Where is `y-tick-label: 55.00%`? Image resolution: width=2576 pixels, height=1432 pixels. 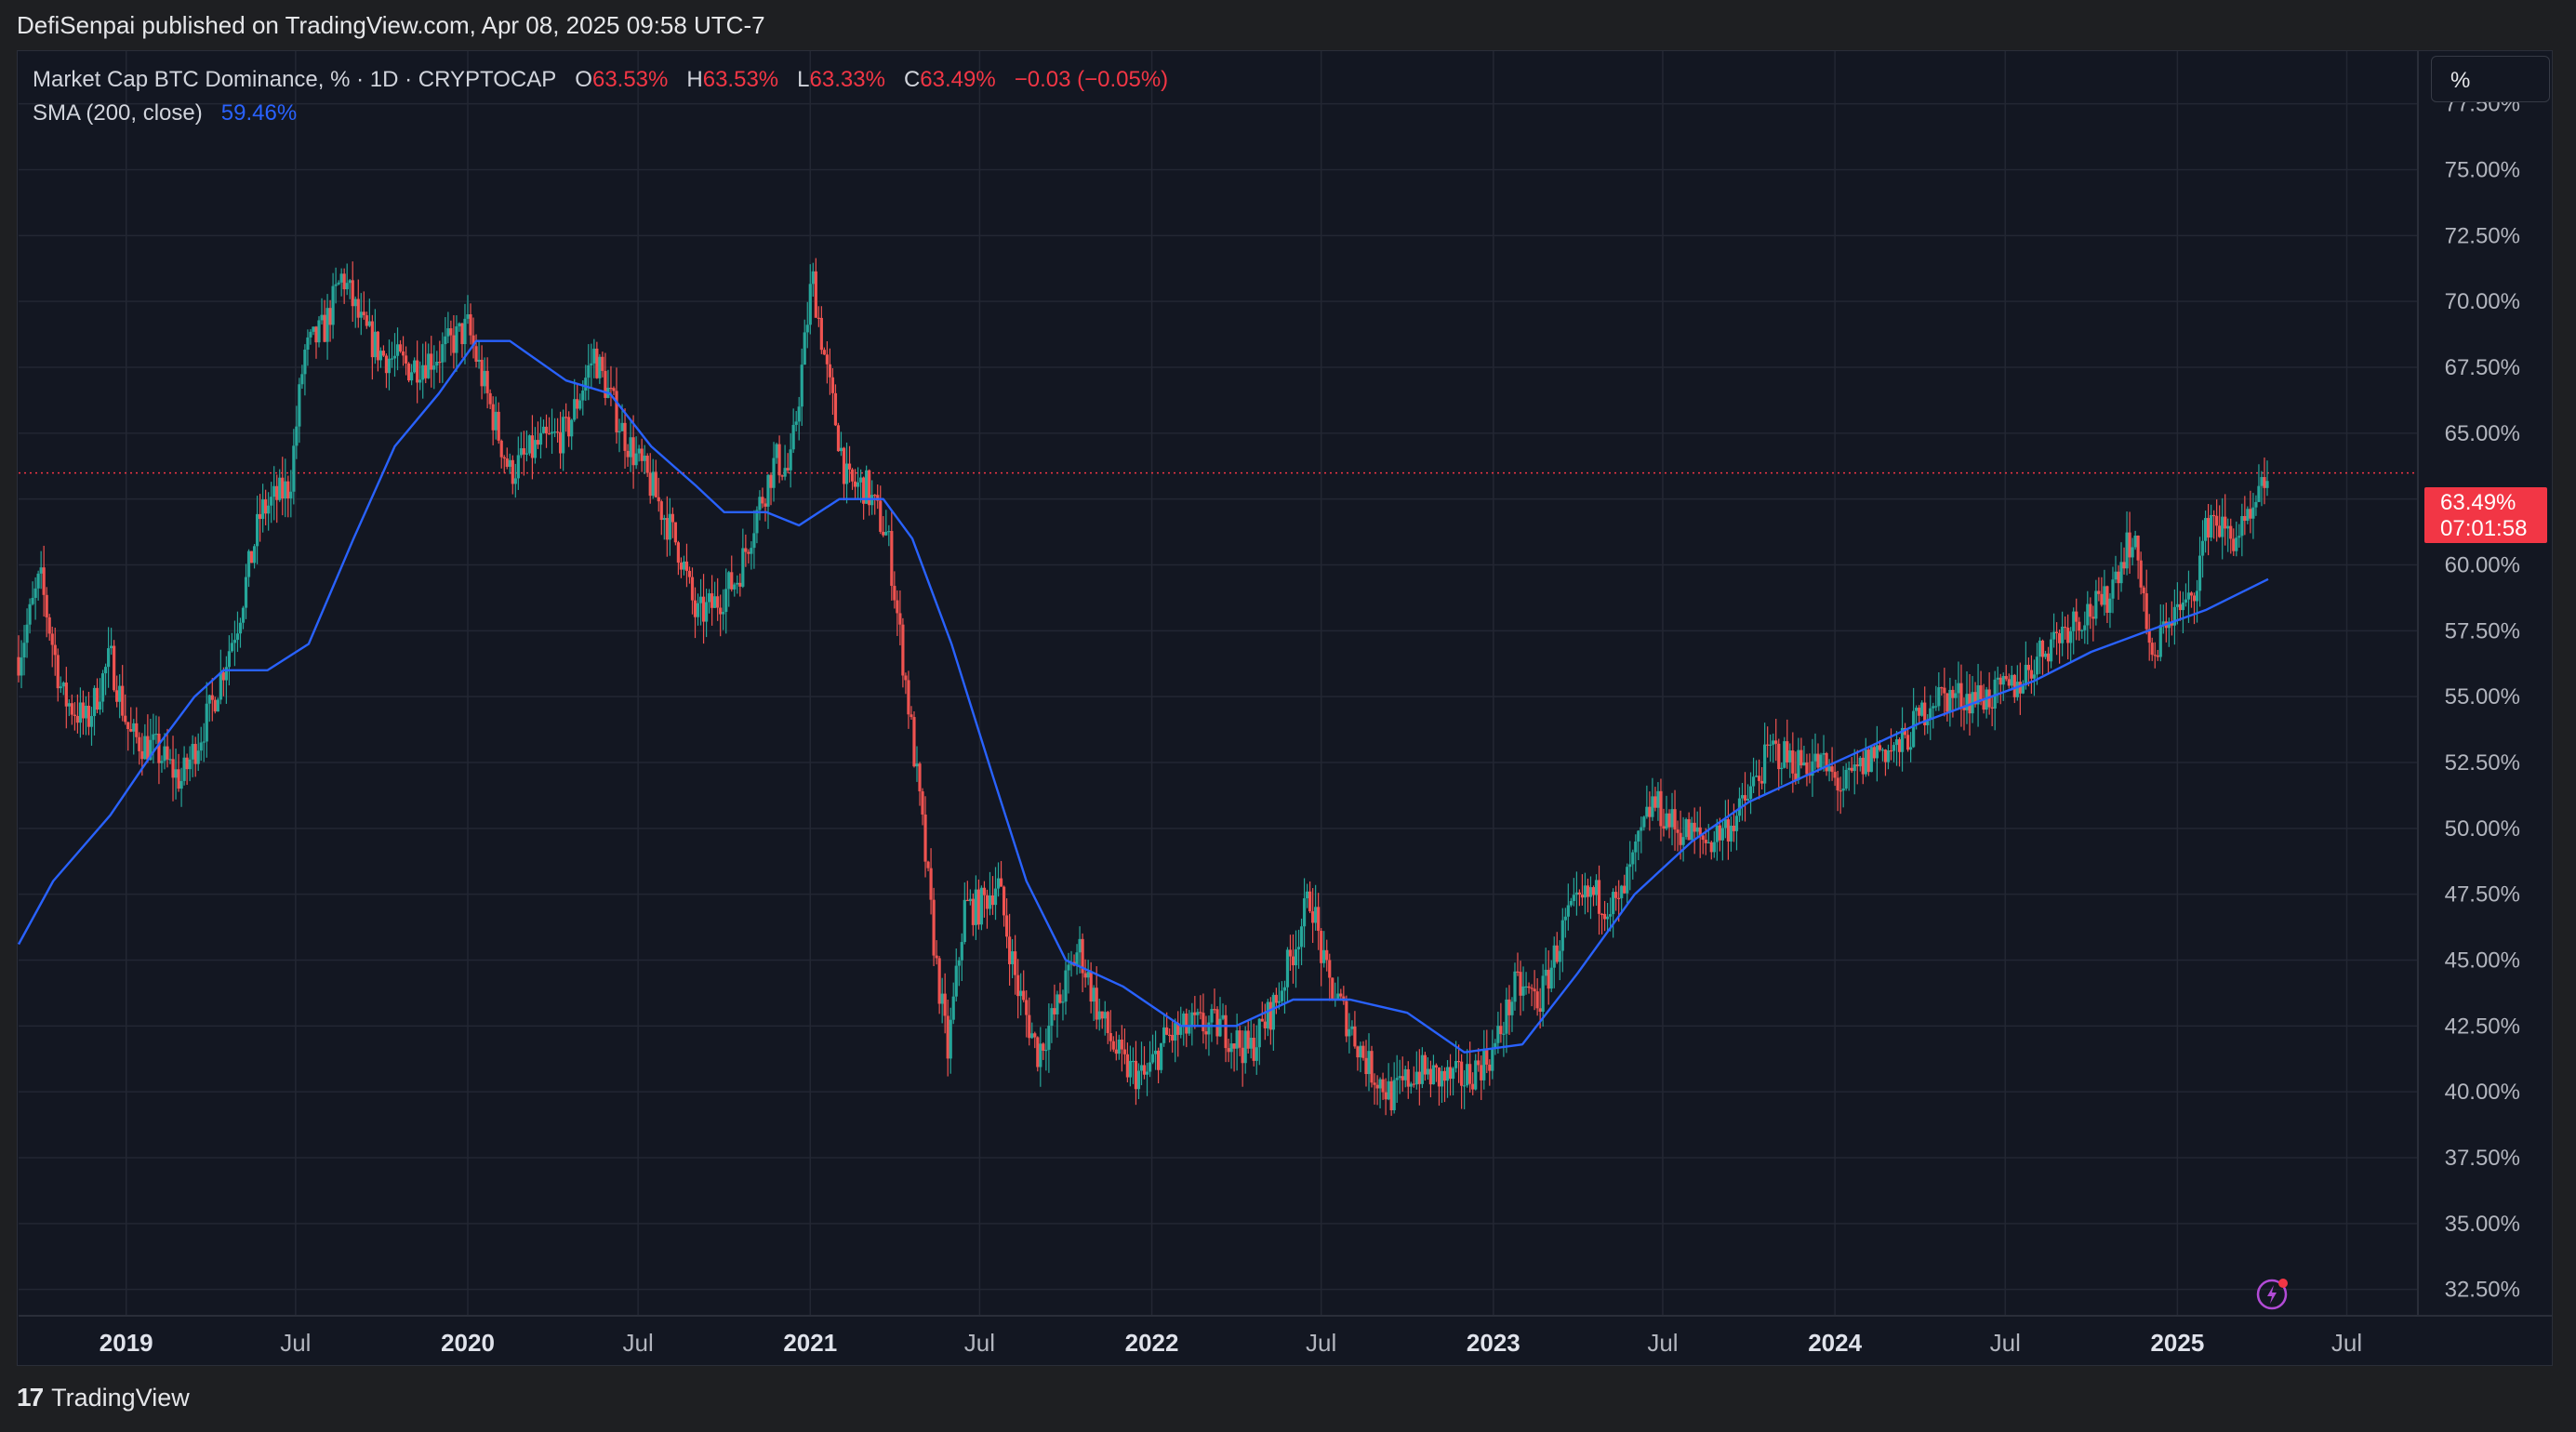
y-tick-label: 55.00% is located at coordinates (2482, 696).